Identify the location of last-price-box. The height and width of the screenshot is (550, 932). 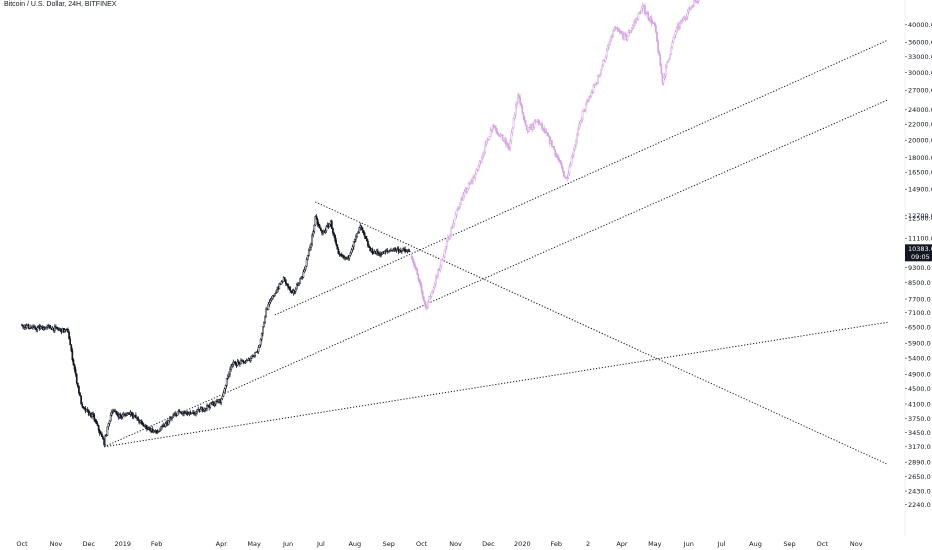
(918, 253).